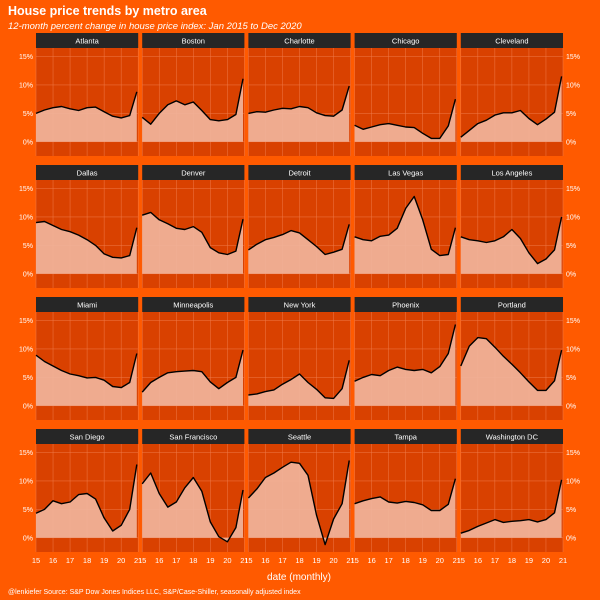 Image resolution: width=600 pixels, height=600 pixels. I want to click on strip-label-las-vegas: Las Vegas, so click(405, 173).